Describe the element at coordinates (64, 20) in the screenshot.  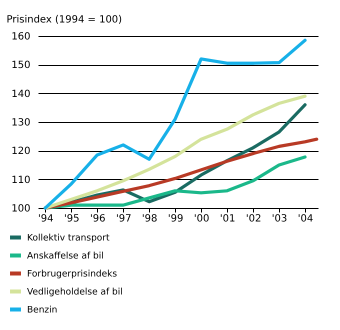
I see `y-axis-title: Prisindex (1994 = 100)` at that location.